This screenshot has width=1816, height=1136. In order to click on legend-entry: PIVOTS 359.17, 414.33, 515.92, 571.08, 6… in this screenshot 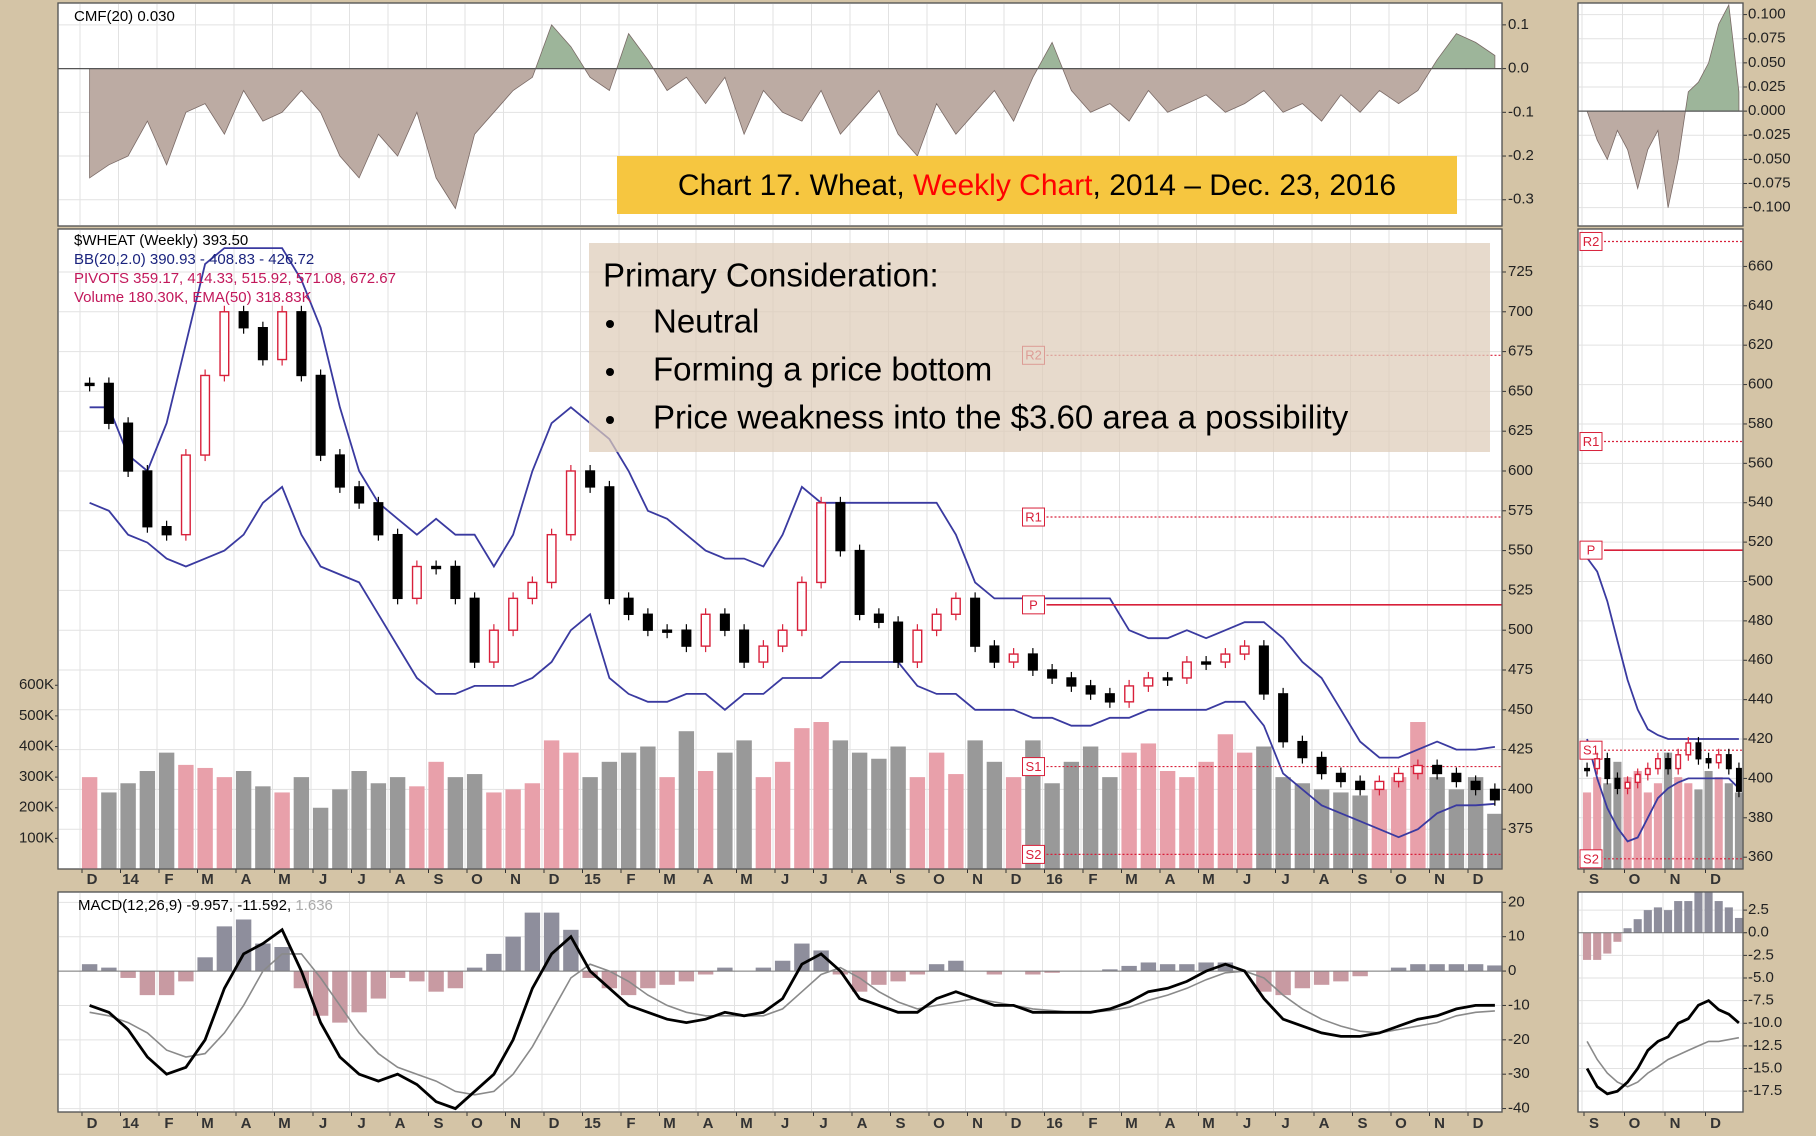, I will do `click(235, 278)`.